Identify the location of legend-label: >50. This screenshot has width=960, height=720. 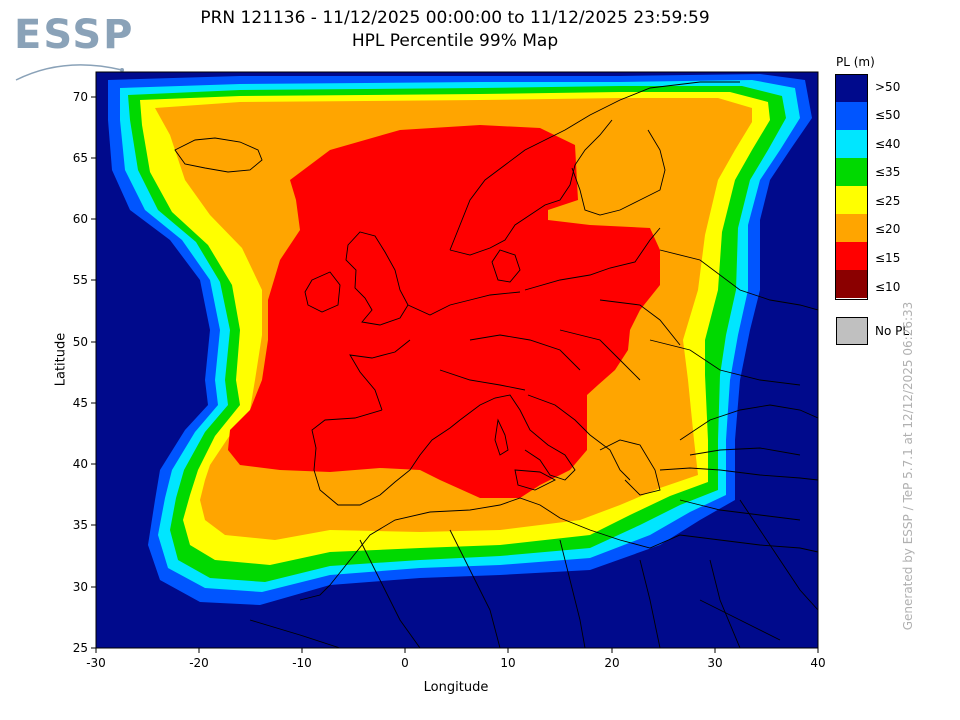
(888, 87).